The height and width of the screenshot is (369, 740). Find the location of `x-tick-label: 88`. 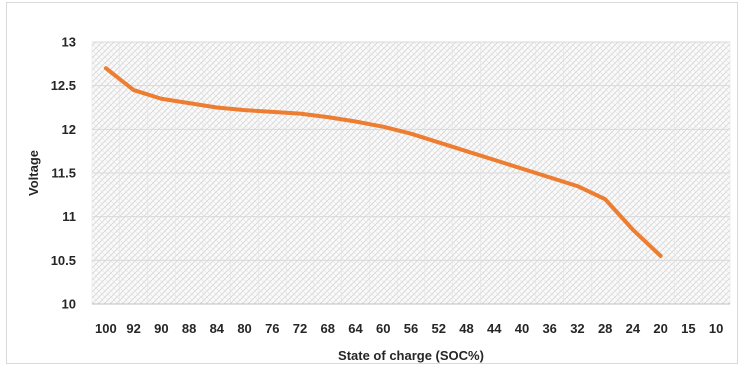

x-tick-label: 88 is located at coordinates (189, 328).